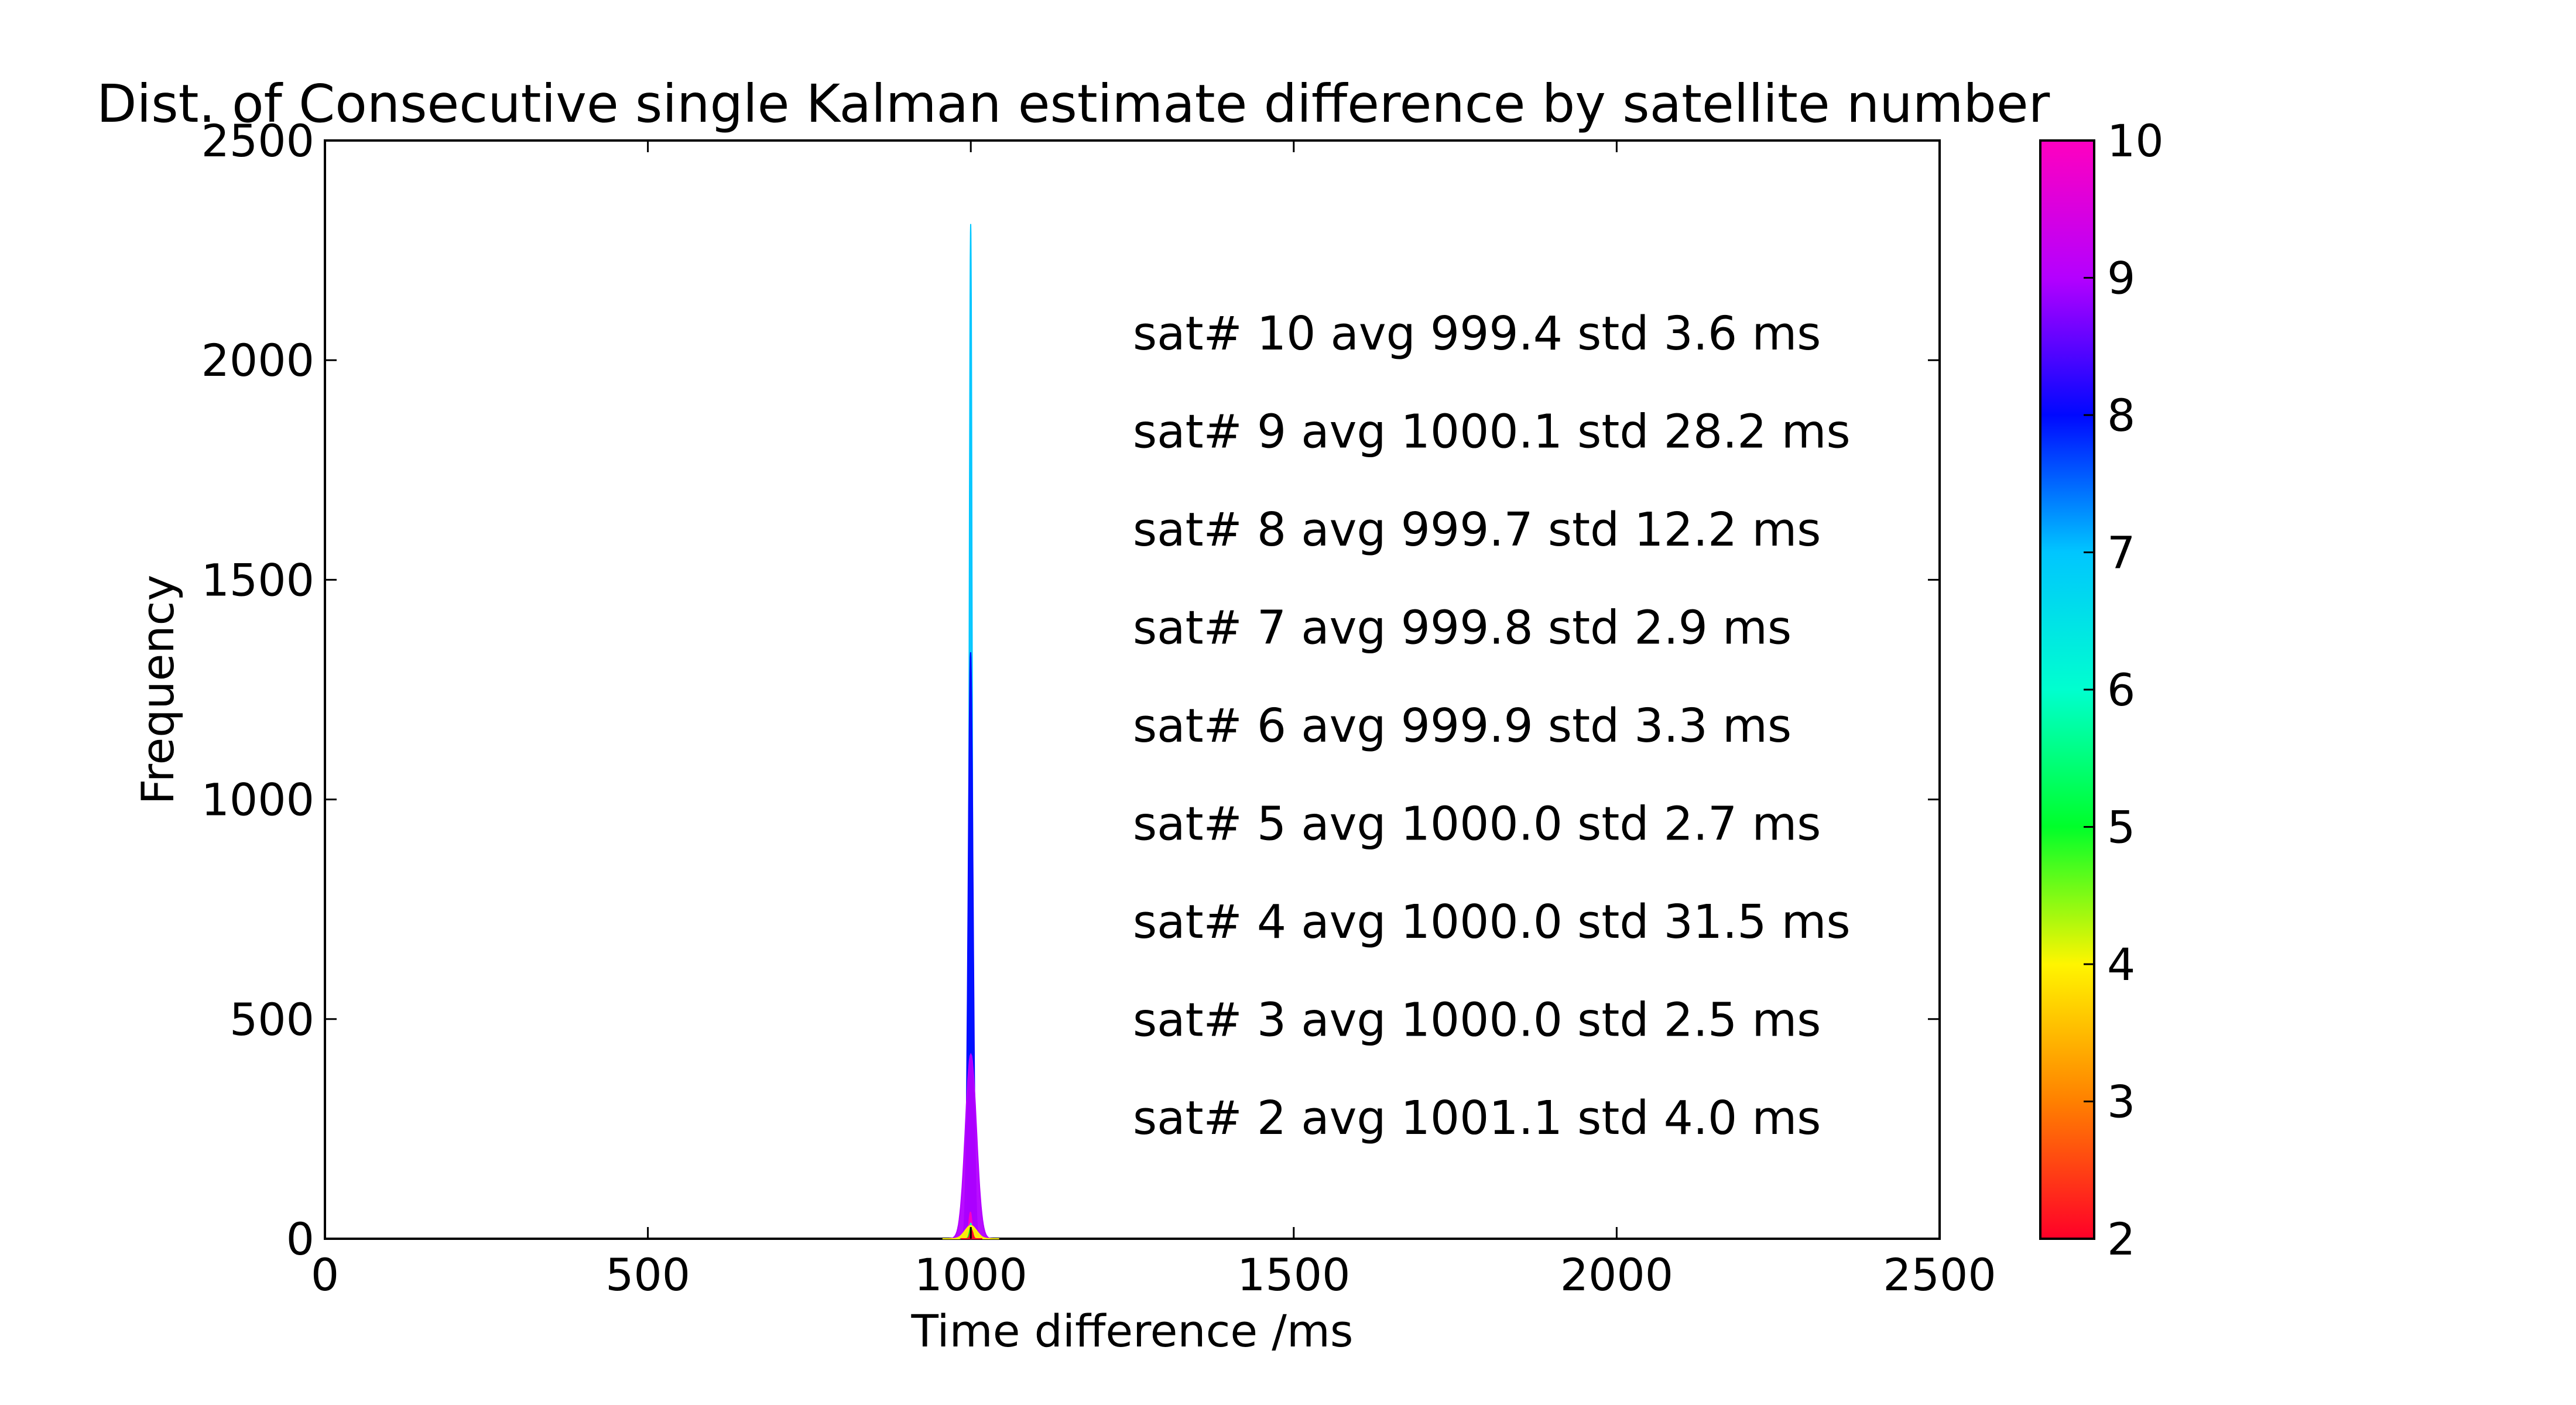 Image resolution: width=2576 pixels, height=1405 pixels. I want to click on x-tick-label: 0, so click(325, 1275).